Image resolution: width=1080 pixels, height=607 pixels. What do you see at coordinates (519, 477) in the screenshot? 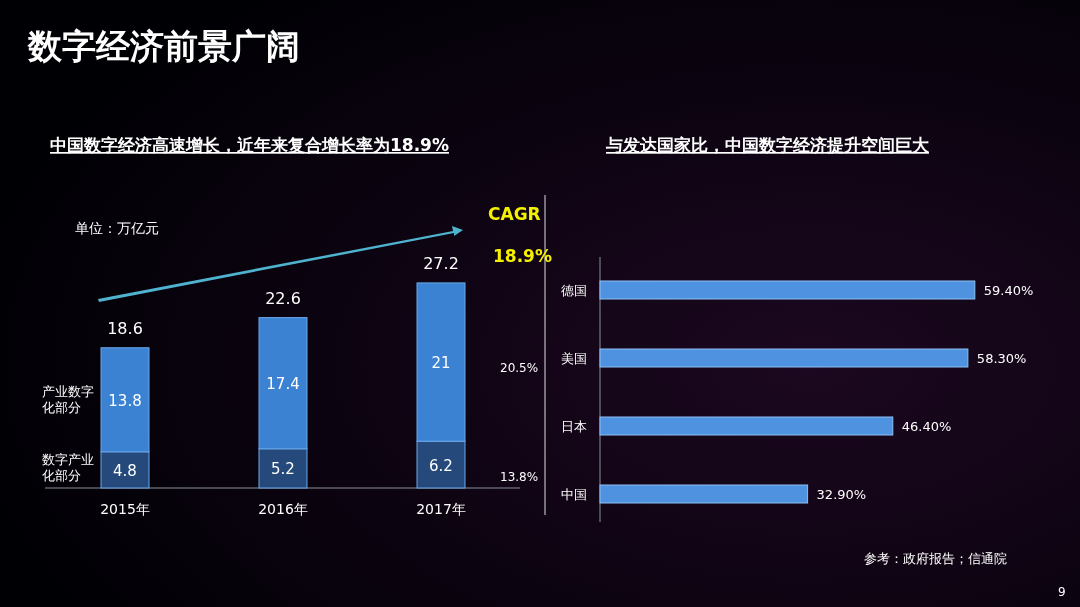
I see `annotation: 13.8%` at bounding box center [519, 477].